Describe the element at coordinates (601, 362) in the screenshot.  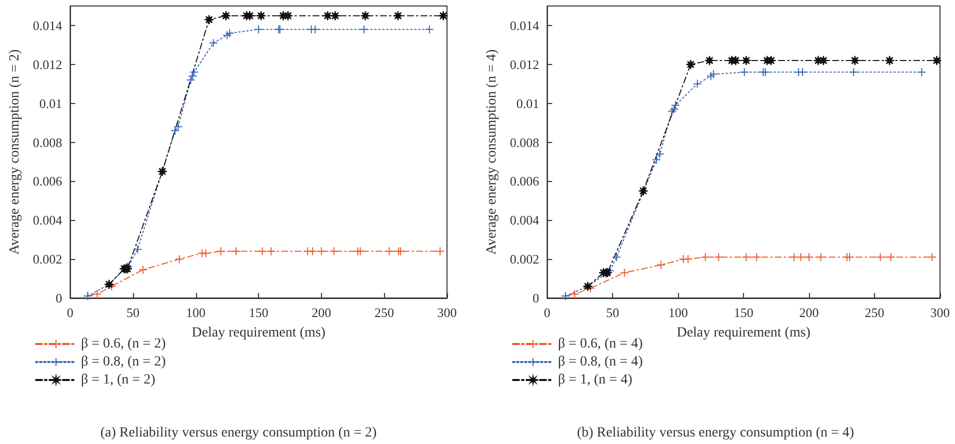
I see `legend-label: β = 0.8, (n = 4)` at that location.